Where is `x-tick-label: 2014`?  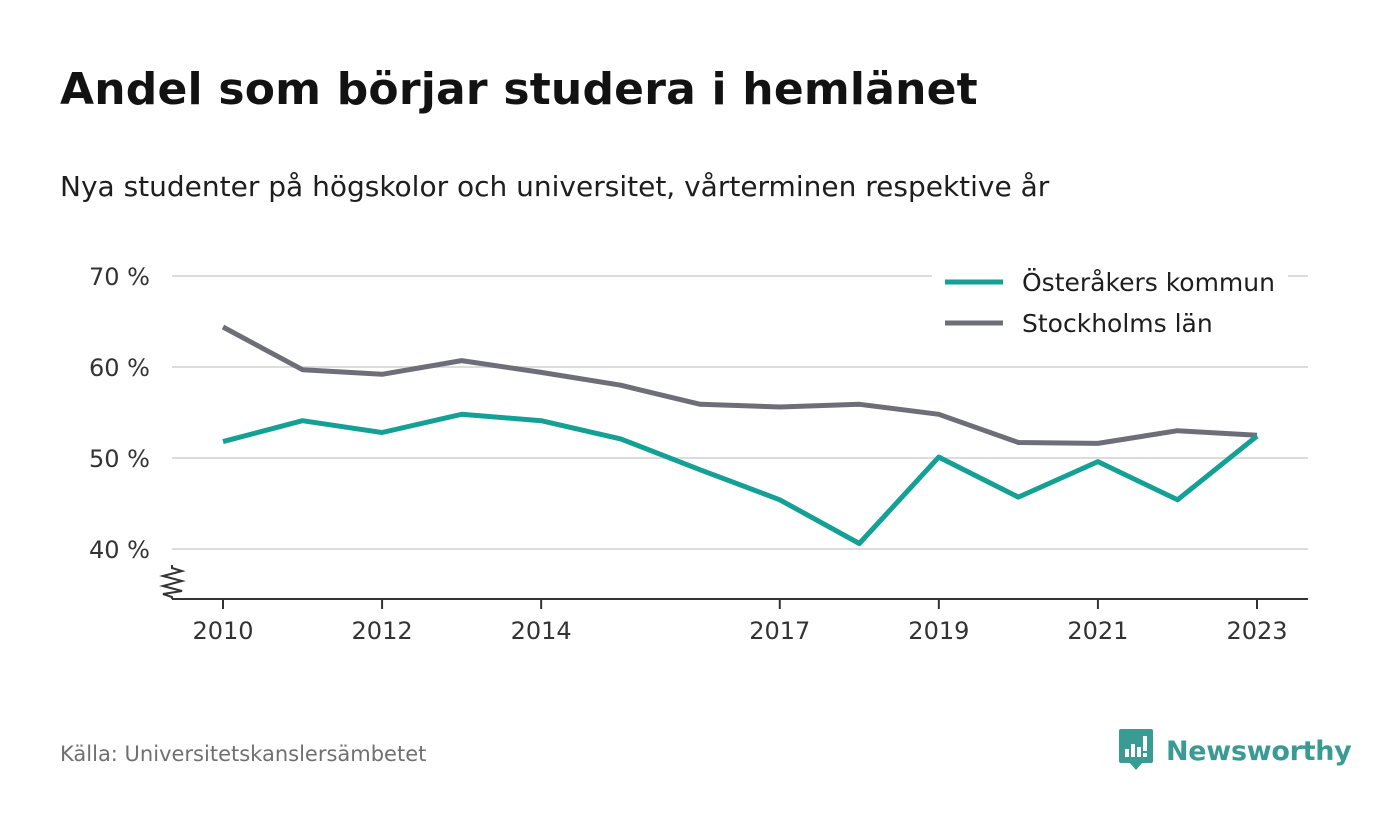
x-tick-label: 2014 is located at coordinates (541, 631).